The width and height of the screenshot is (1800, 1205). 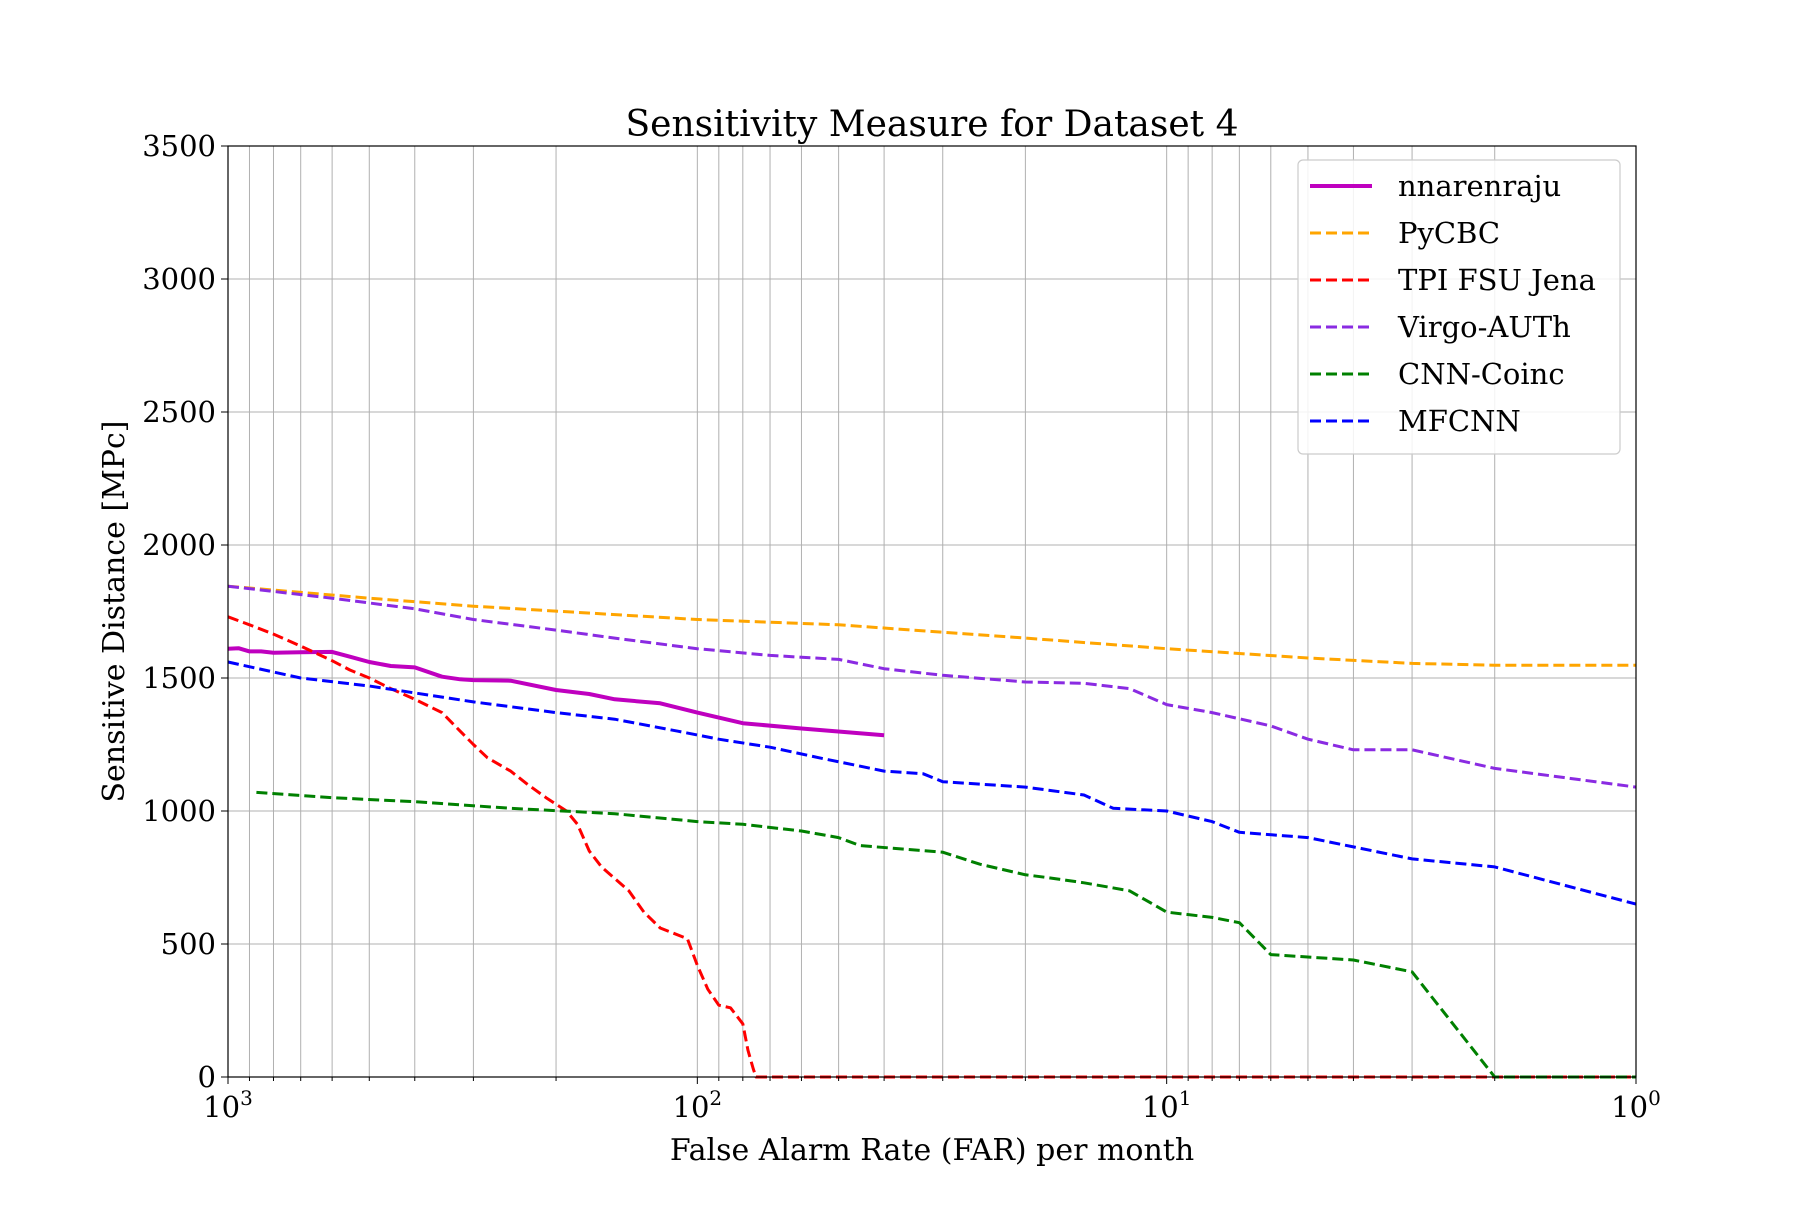 What do you see at coordinates (1449, 233) in the screenshot?
I see `legend-label: PyCBC` at bounding box center [1449, 233].